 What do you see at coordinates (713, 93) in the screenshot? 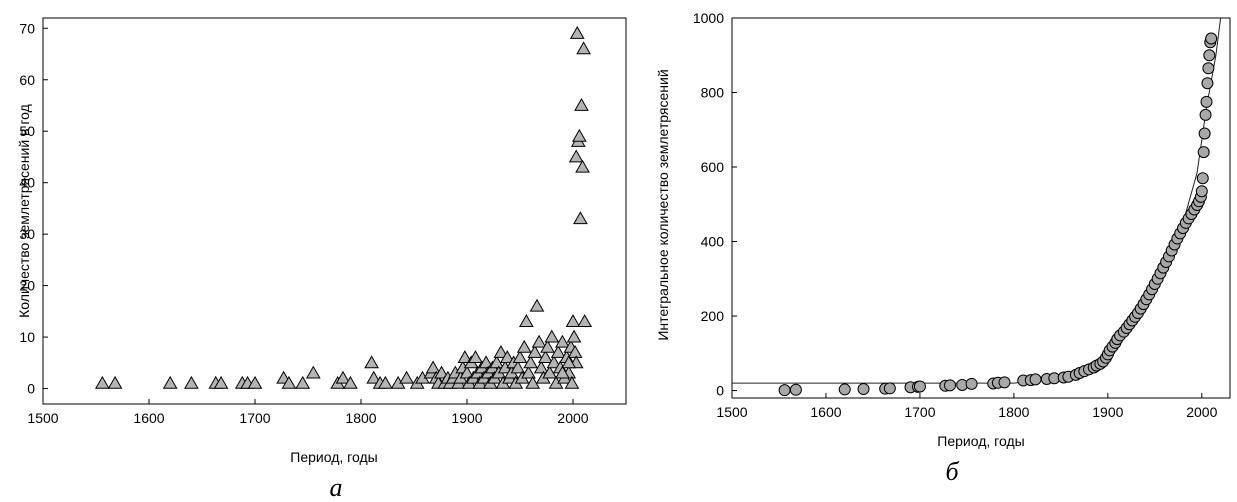
I see `panel-b-ytick-label: 800` at bounding box center [713, 93].